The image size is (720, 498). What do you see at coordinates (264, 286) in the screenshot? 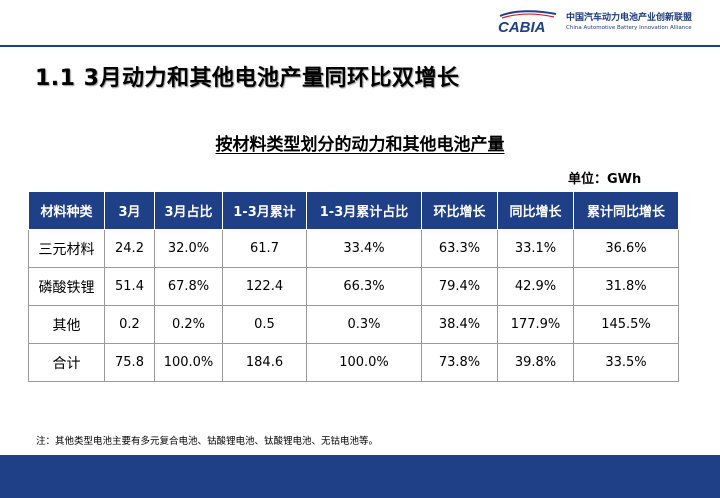
I see `cell-ytd: 122.4` at bounding box center [264, 286].